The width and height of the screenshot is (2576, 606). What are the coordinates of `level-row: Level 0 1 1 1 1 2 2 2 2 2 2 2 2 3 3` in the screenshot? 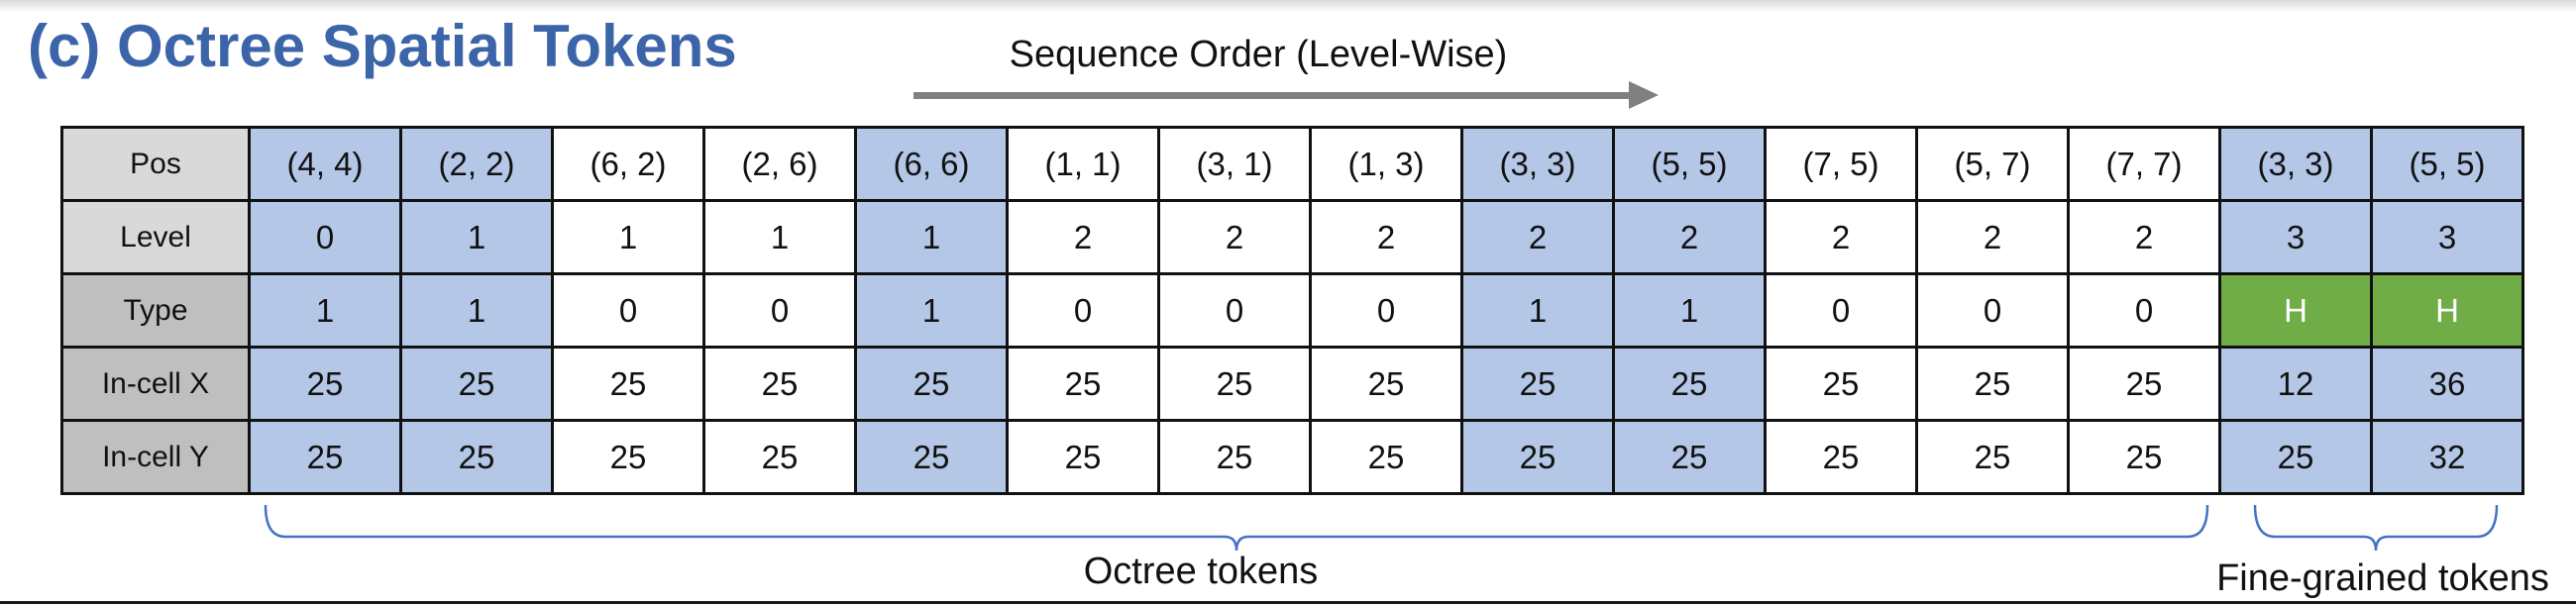 It's located at (1292, 237).